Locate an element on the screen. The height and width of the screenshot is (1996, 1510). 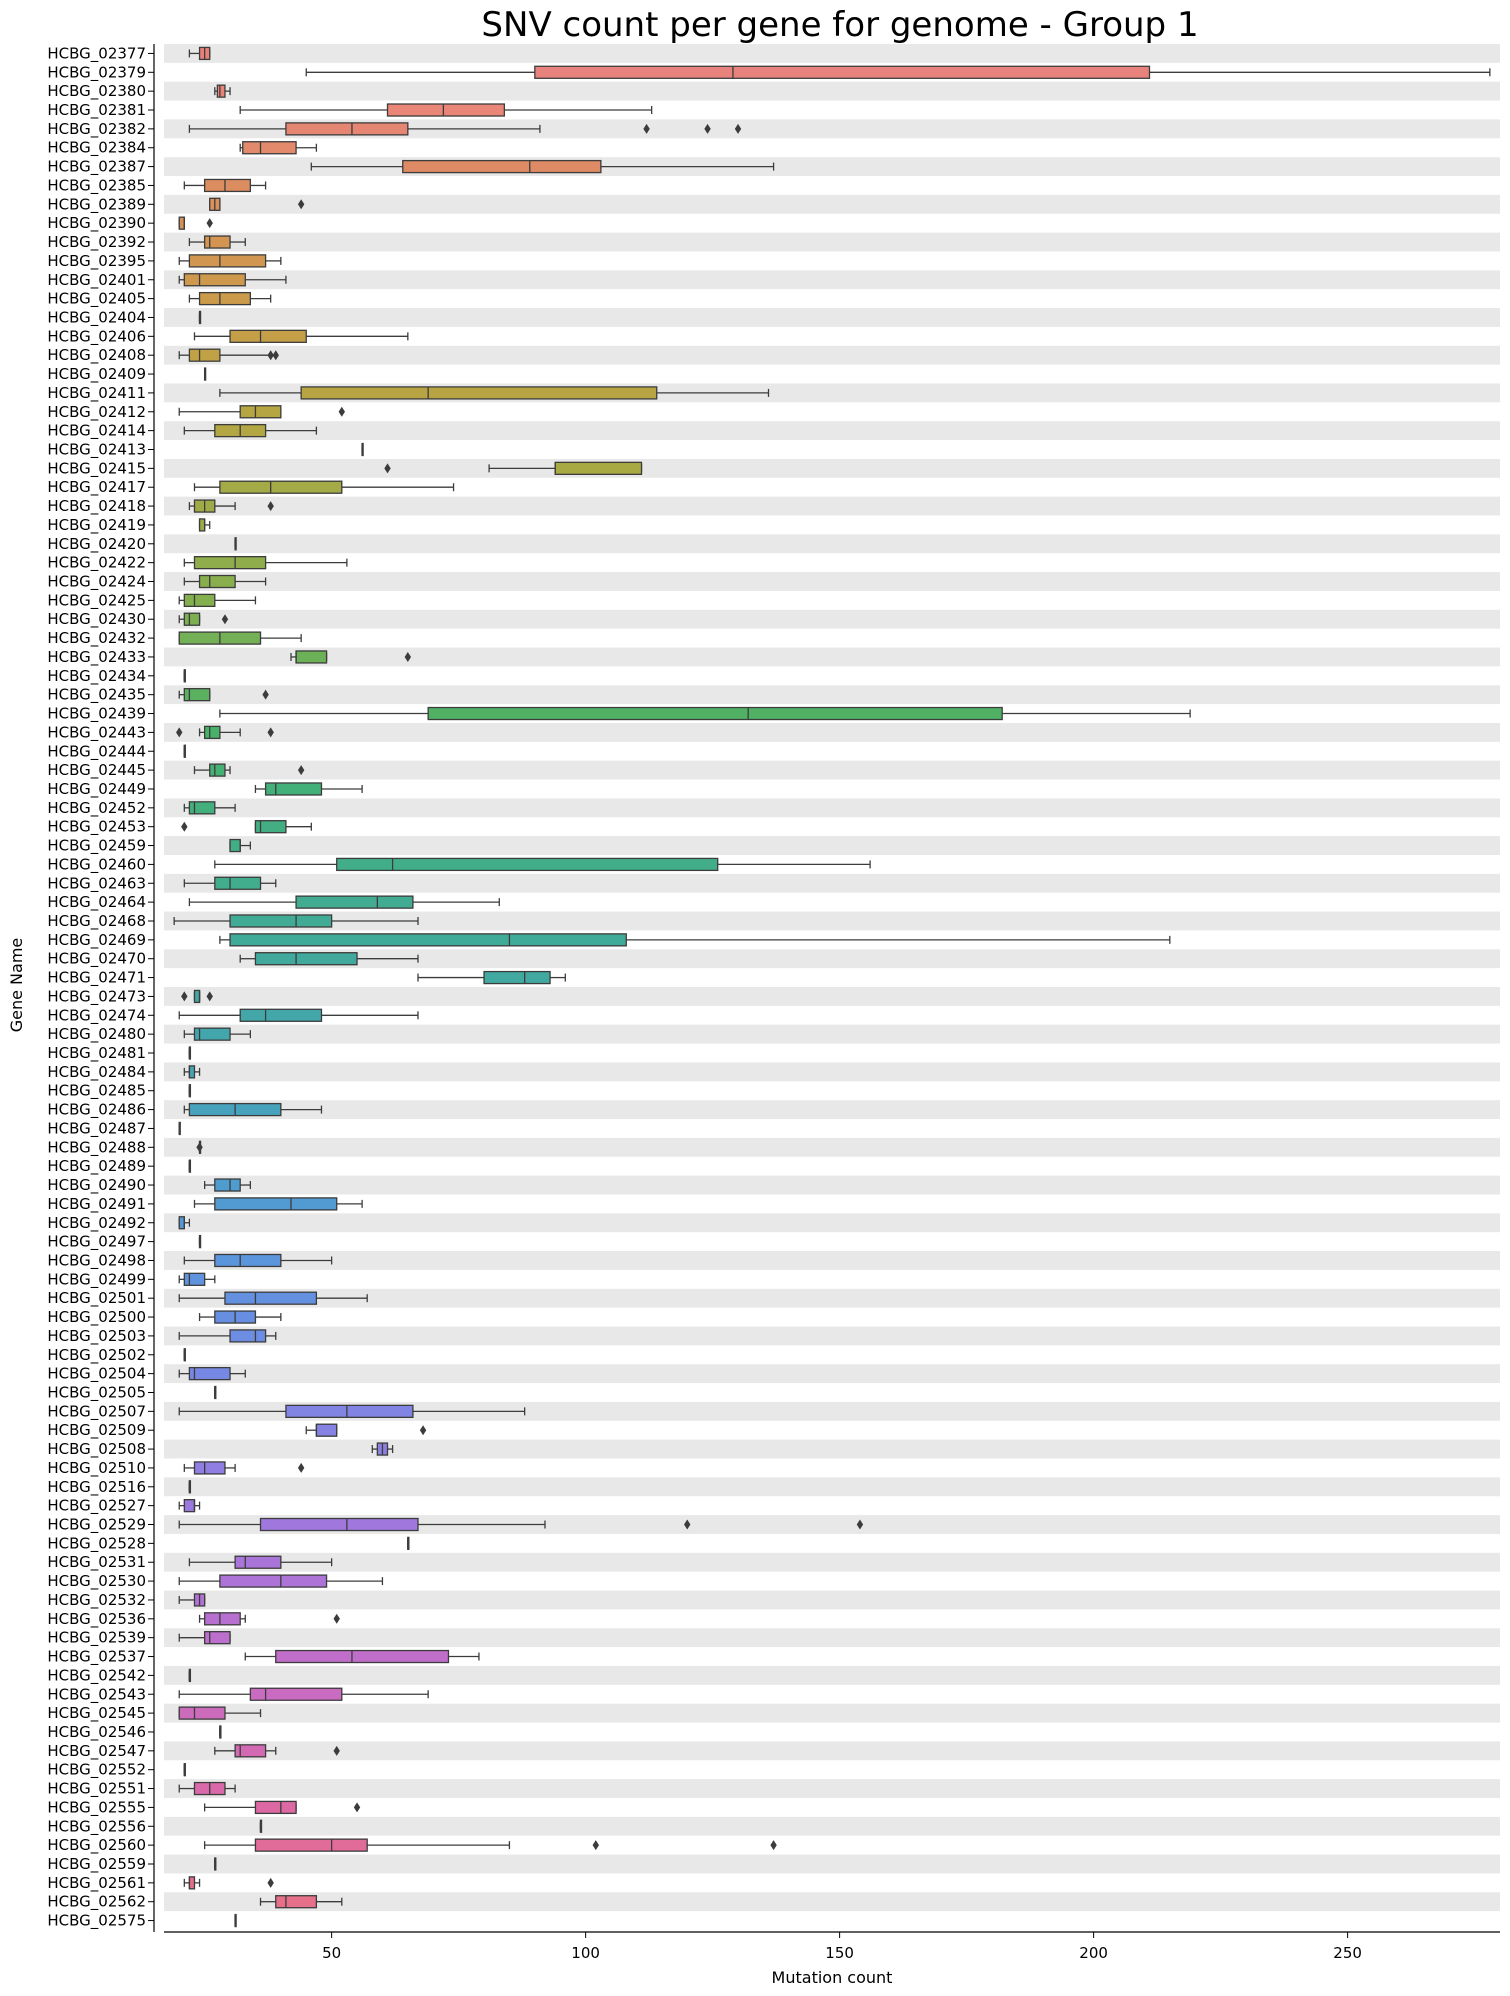
gene-label: HCBG_02547 is located at coordinates (96, 1751).